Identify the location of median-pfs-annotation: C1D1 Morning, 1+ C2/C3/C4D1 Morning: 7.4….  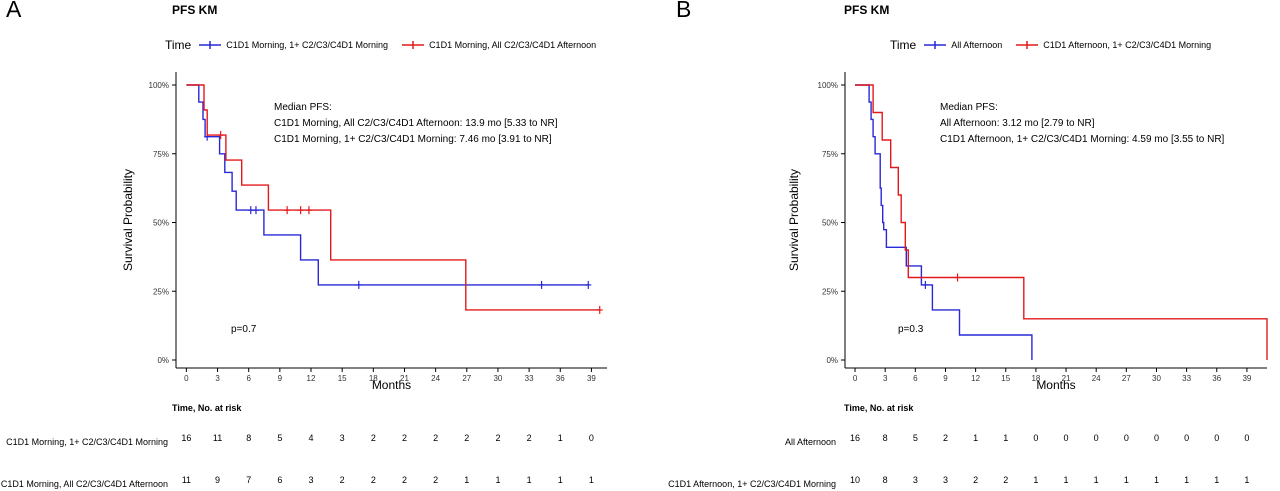
(413, 139).